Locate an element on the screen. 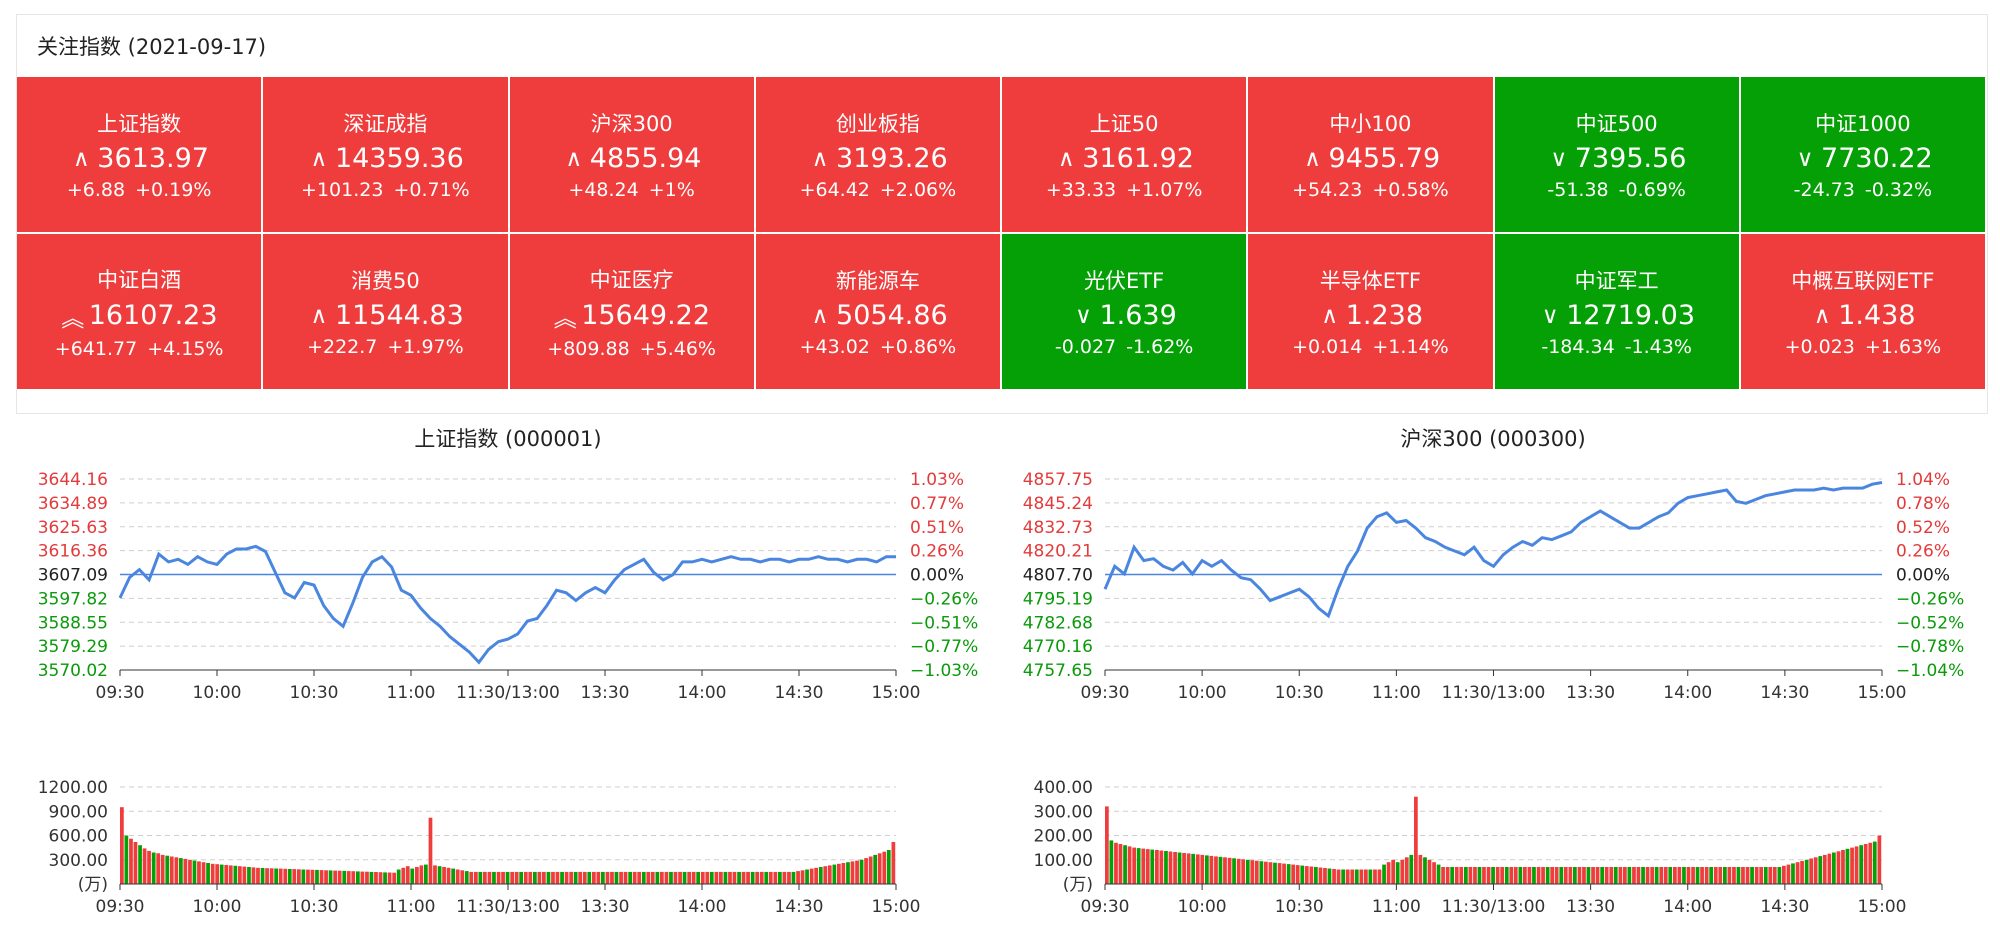 The image size is (2000, 928). index-tile: 消费50 ∧ 11544.83 +222.7 +1.97% is located at coordinates (386, 312).